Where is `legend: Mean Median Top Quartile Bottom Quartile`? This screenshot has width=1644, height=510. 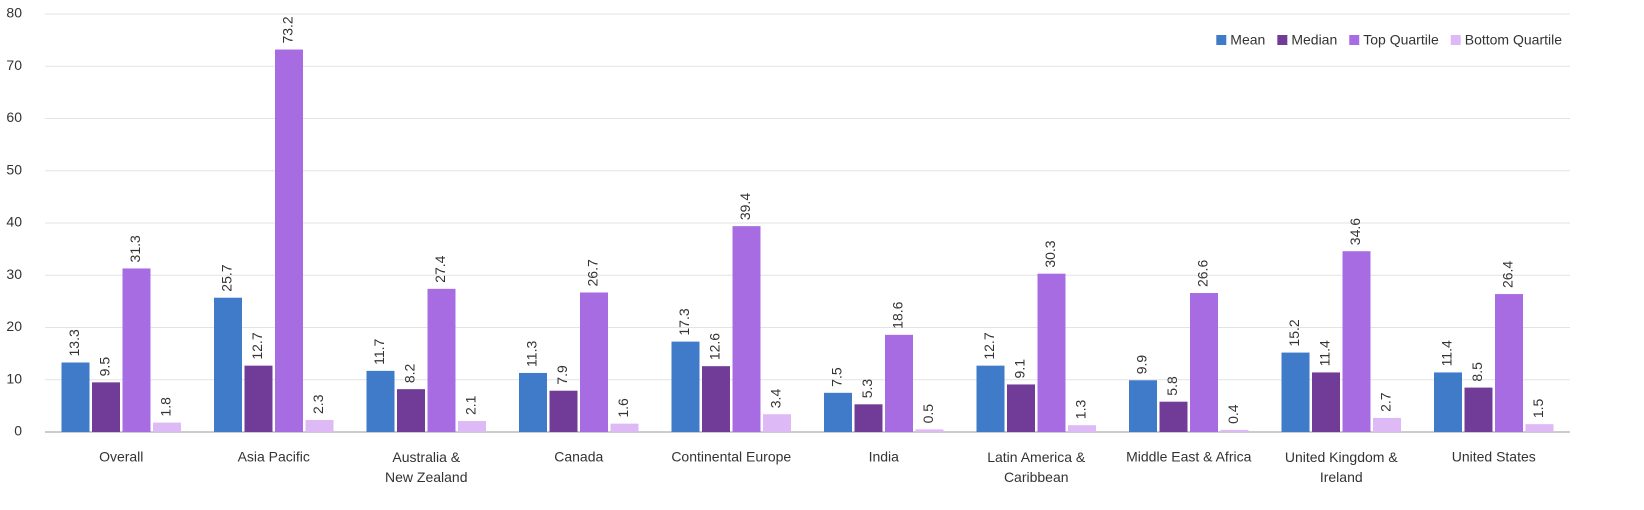 legend: Mean Median Top Quartile Bottom Quartile is located at coordinates (1389, 40).